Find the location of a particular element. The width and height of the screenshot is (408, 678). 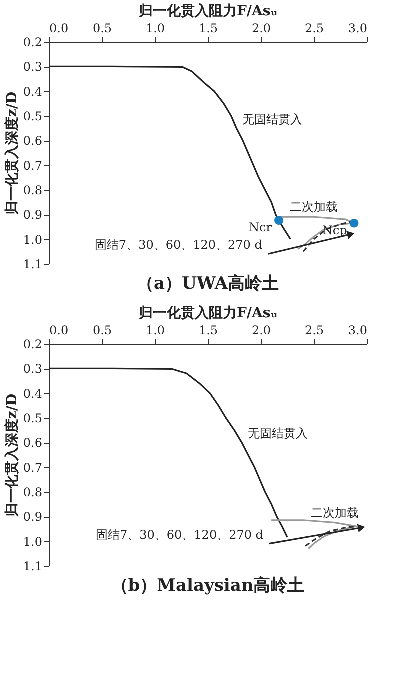

annotation: Ncp is located at coordinates (335, 230).